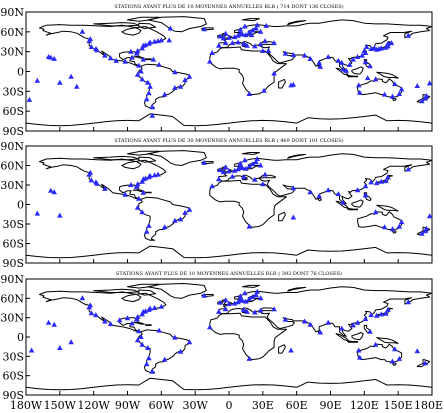  Describe the element at coordinates (364, 405) in the screenshot. I see `lon-tick-label: 120E` at that location.